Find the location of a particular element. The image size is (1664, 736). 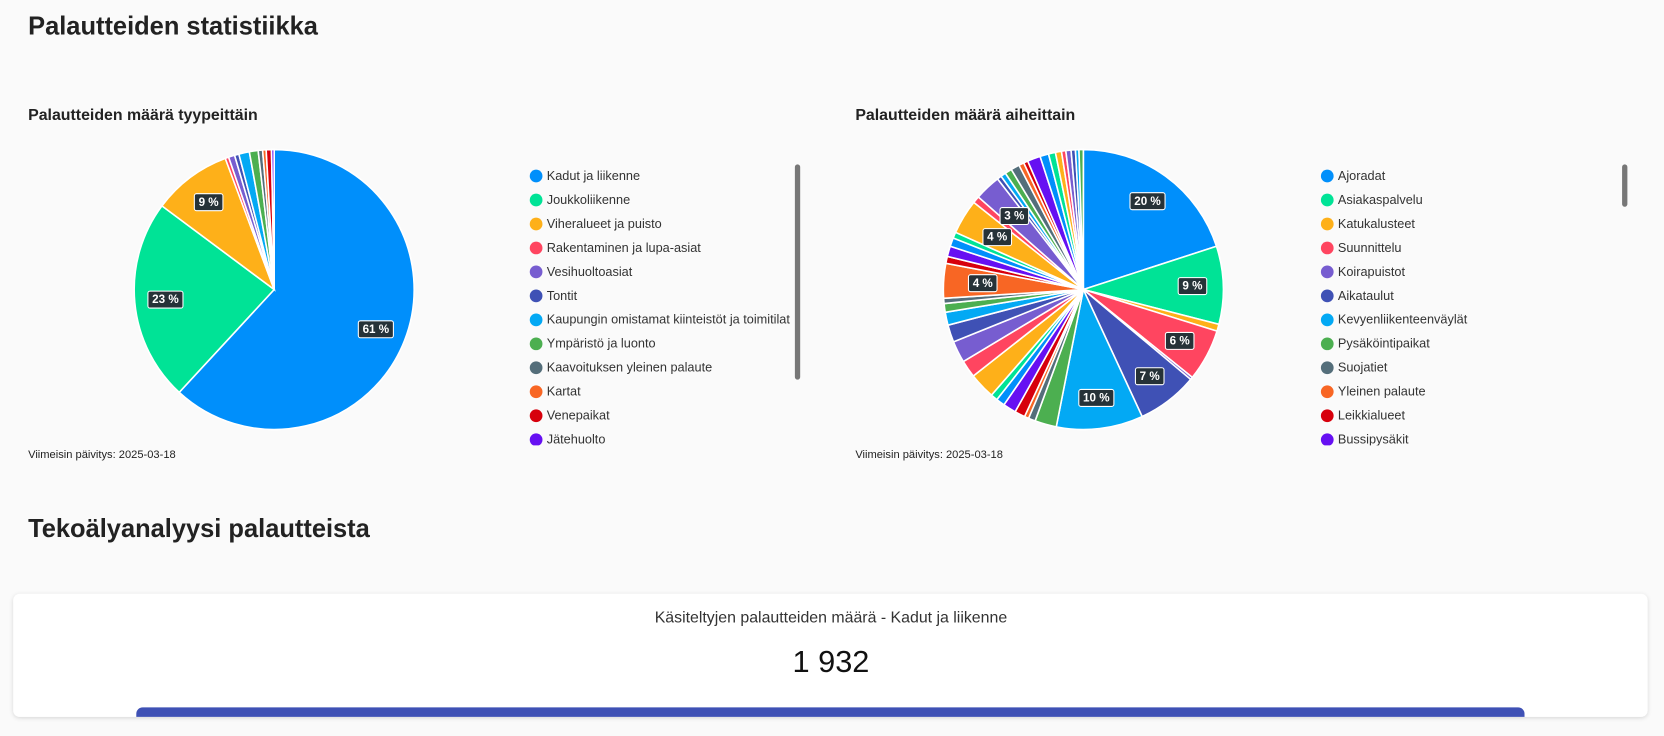

legend-item: Bussipysäkit is located at coordinates (1364, 439).